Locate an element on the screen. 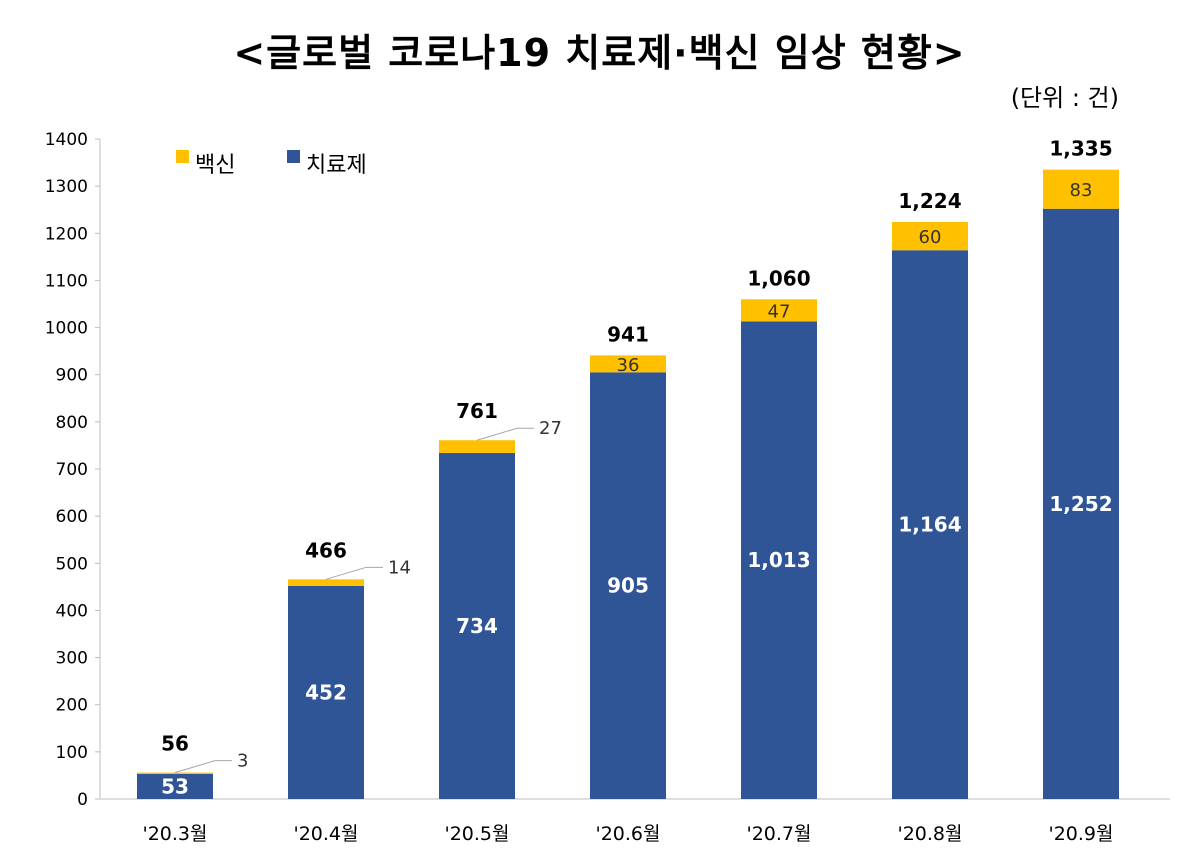 This screenshot has height=864, width=1199. y-tick-label: 500 is located at coordinates (72, 564).